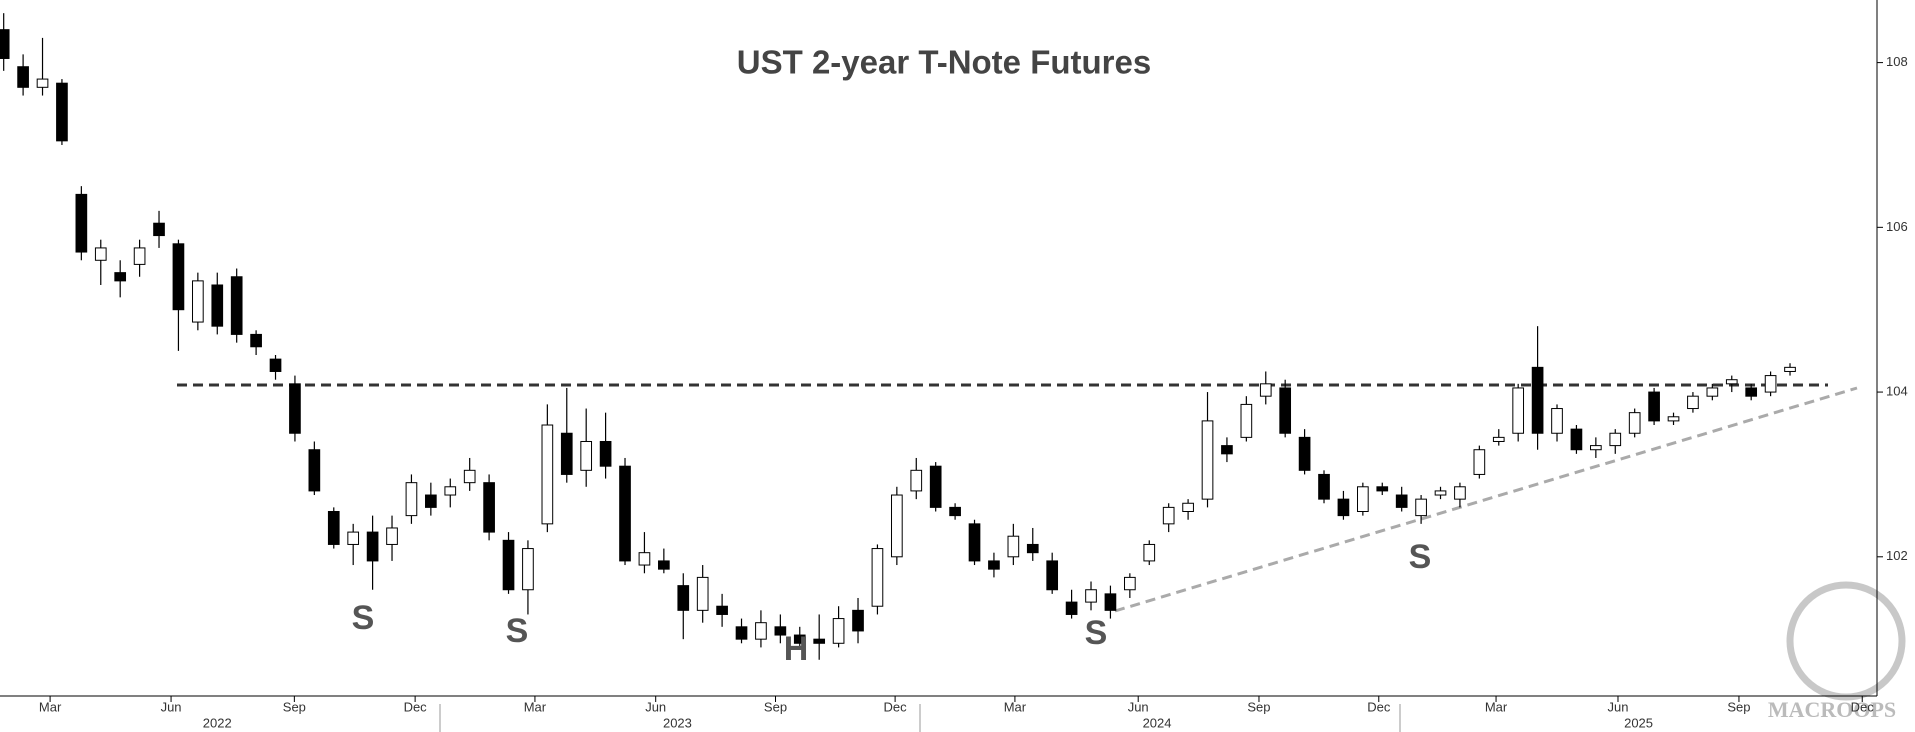 Image resolution: width=1915 pixels, height=732 pixels. What do you see at coordinates (1897, 61) in the screenshot?
I see `y-tick-label: 108` at bounding box center [1897, 61].